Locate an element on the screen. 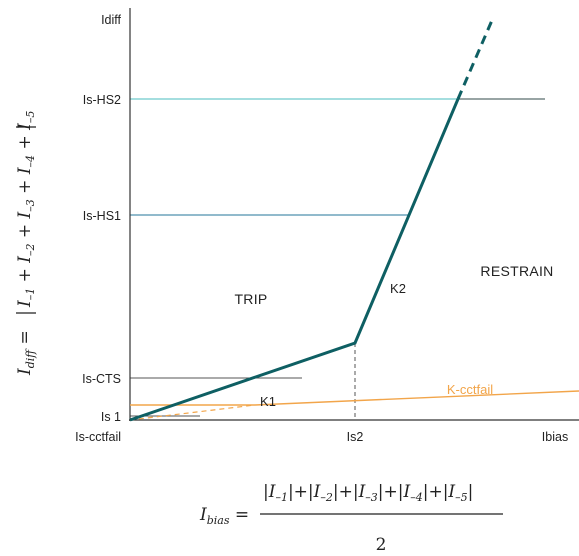 This screenshot has width=579, height=556. tick-label-is-1: Is 1 is located at coordinates (111, 417).